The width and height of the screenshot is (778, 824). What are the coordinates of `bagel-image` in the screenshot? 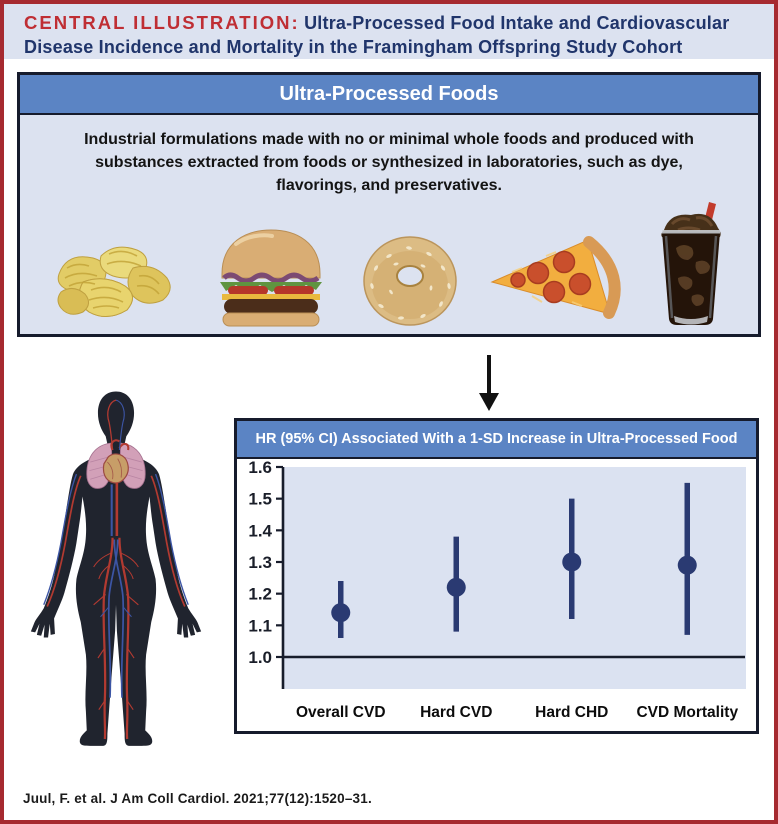 It's located at (409, 281).